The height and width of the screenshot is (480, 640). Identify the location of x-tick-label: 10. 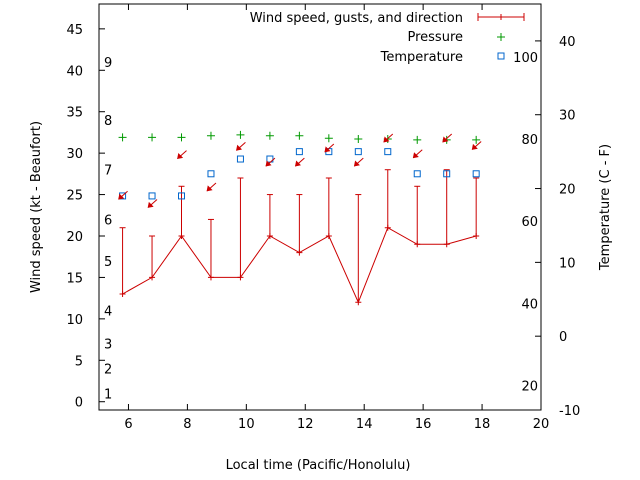
(246, 424).